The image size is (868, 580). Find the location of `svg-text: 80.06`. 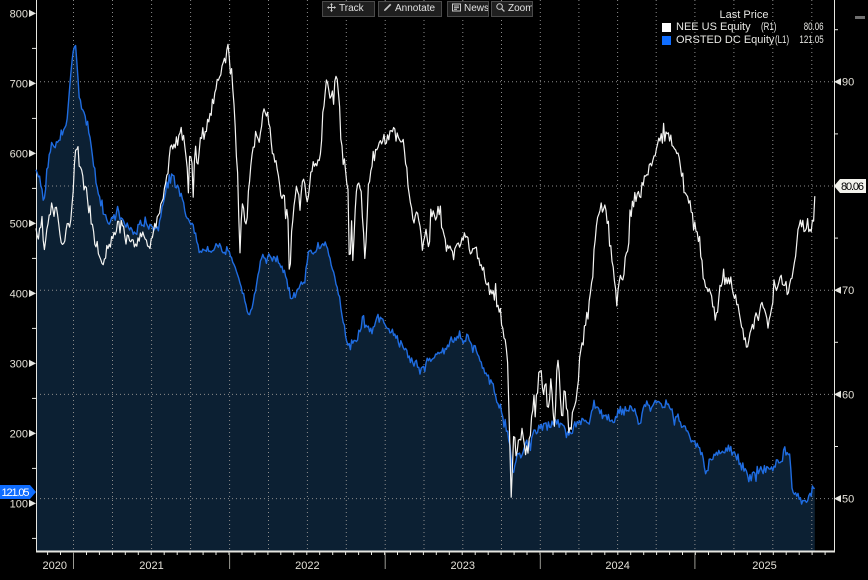

svg-text: 80.06 is located at coordinates (852, 187).